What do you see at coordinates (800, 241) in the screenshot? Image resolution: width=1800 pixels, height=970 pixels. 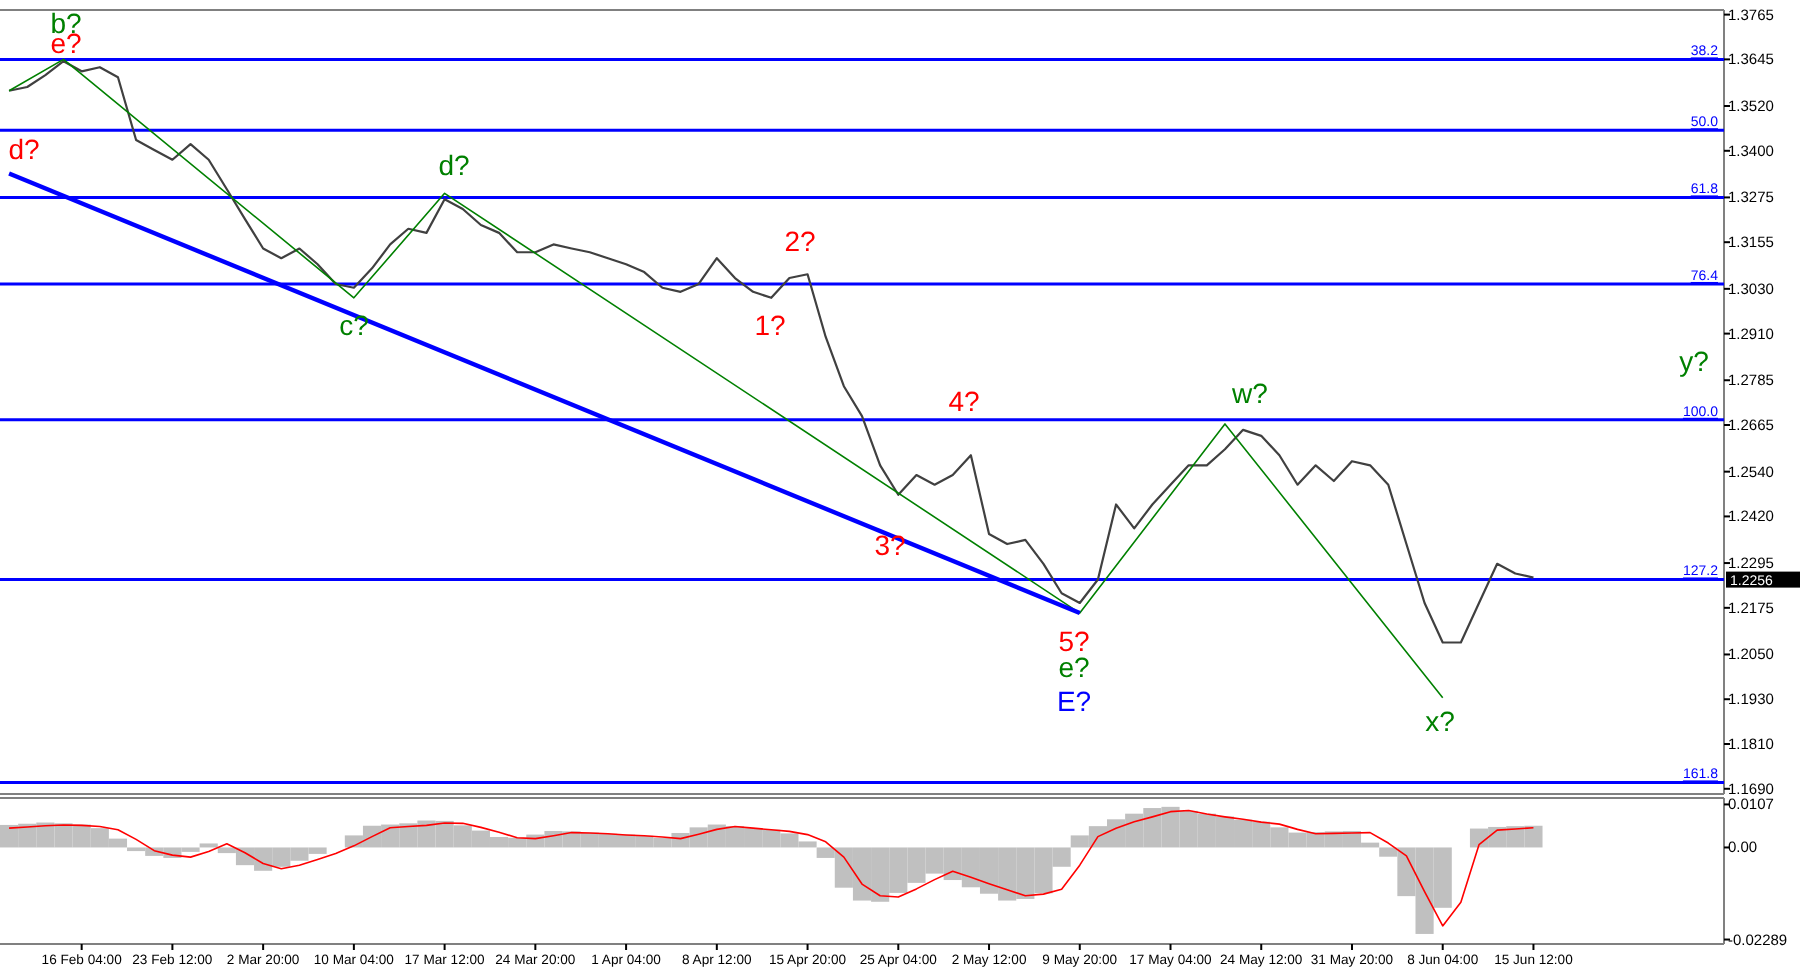 I see `annotation: 2?` at bounding box center [800, 241].